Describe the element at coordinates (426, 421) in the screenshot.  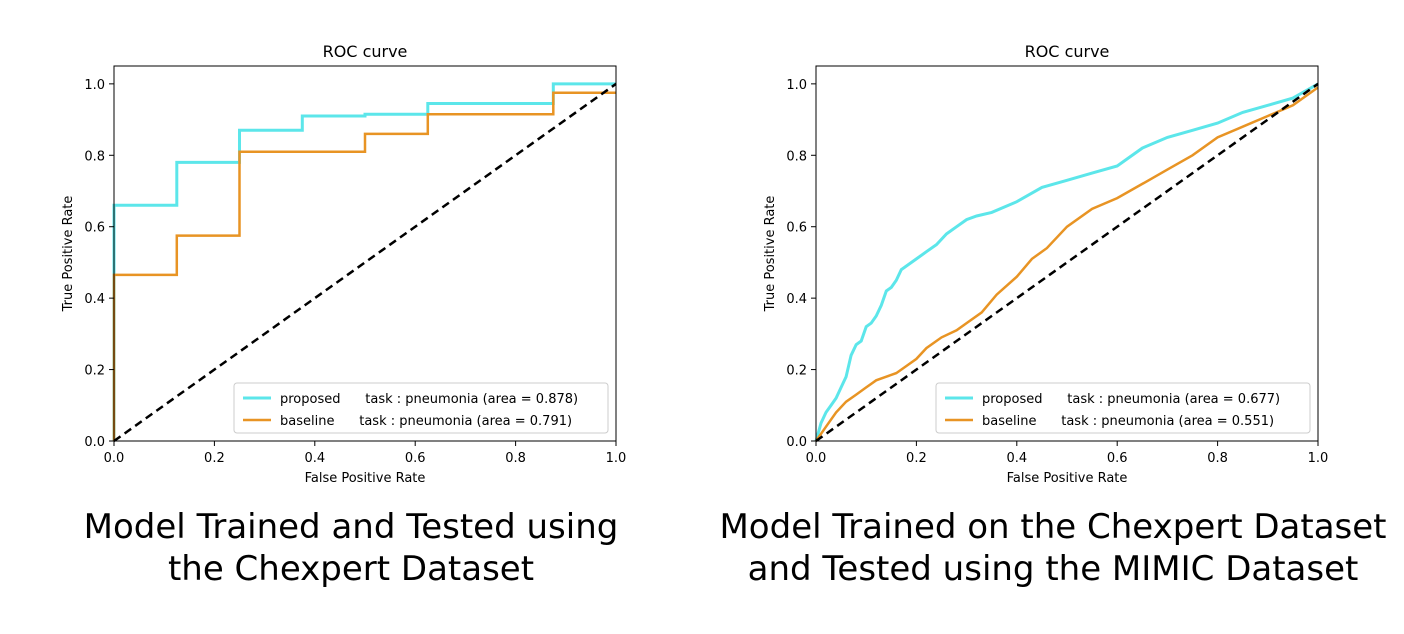
I see `legend-label-baseline: baseline task : pneumonia (area = 0.791)` at that location.